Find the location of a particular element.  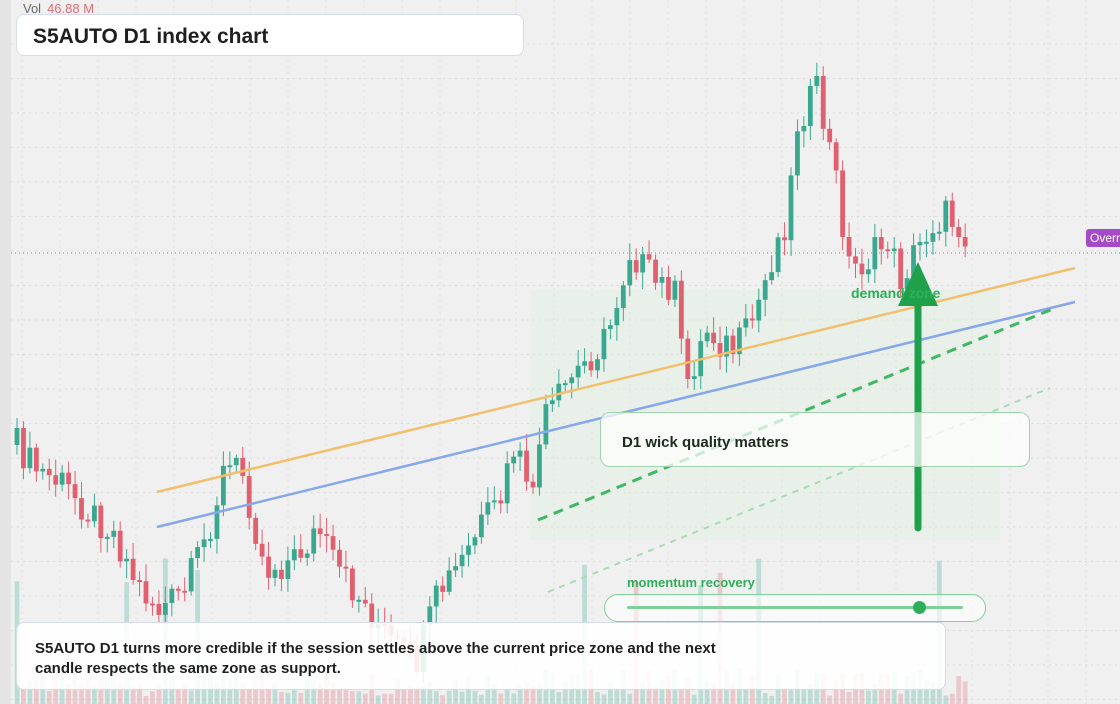

note-card: D1 wick quality matters is located at coordinates (815, 439).